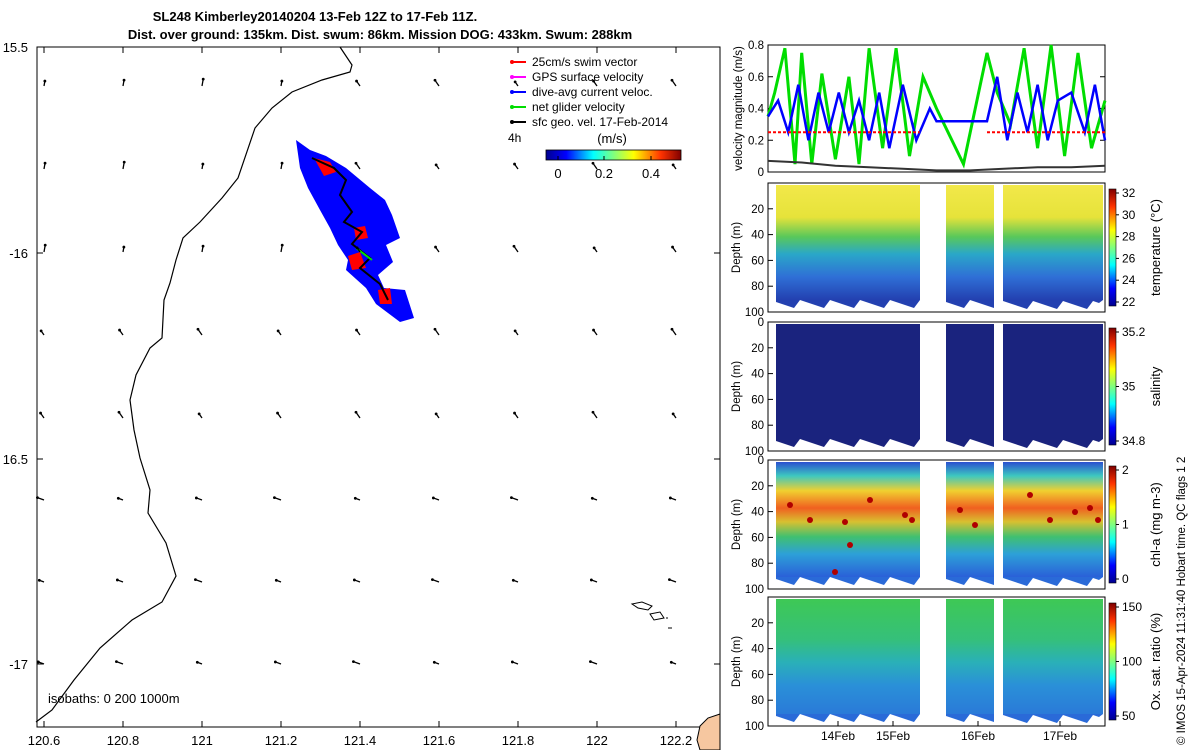 This screenshot has width=1200, height=750. What do you see at coordinates (360, 740) in the screenshot?
I see `map-x-tick-label: 121.4` at bounding box center [360, 740].